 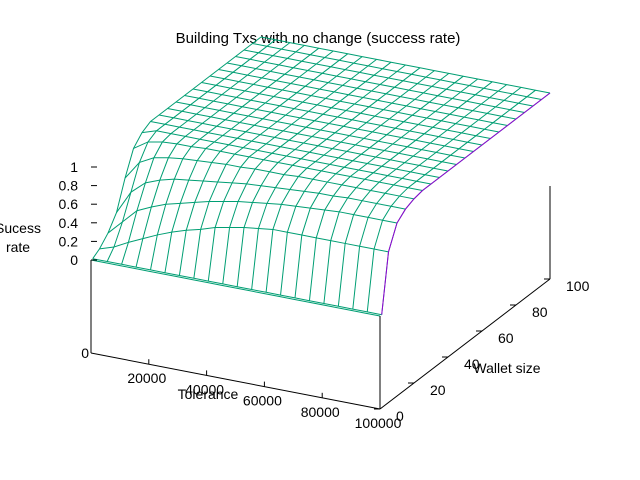 I want to click on x-tick-label: 20000, so click(x=146, y=378).